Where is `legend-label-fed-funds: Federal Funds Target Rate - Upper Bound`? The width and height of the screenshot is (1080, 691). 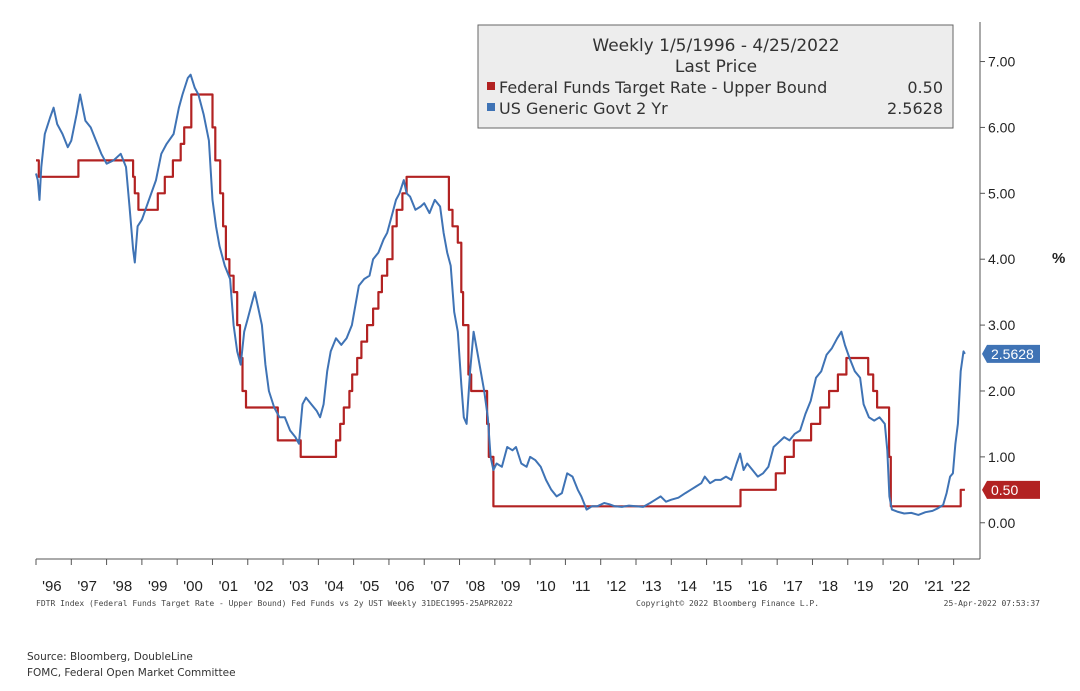
legend-label-fed-funds: Federal Funds Target Rate - Upper Bound is located at coordinates (663, 87).